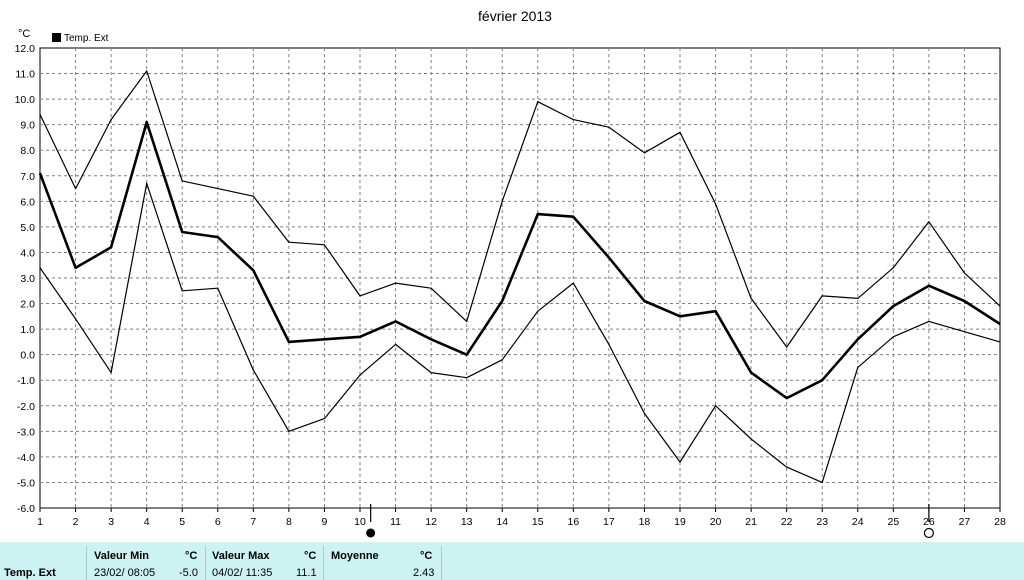 This screenshot has width=1024, height=580. Describe the element at coordinates (191, 556) in the screenshot. I see `min-unit: °C` at that location.